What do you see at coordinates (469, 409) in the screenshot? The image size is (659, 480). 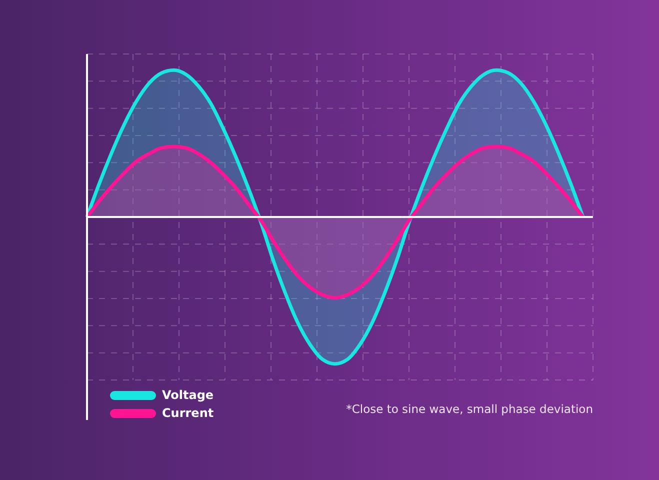 I see `text: *Close to sine wave, small phase deviation` at bounding box center [469, 409].